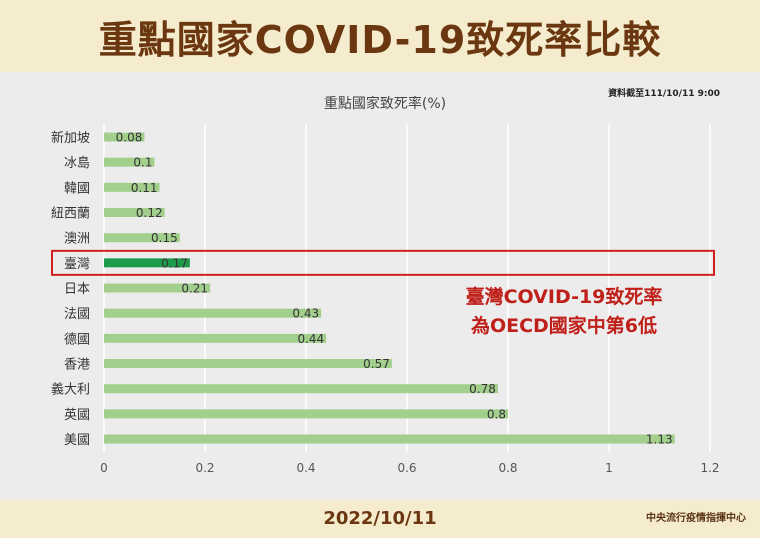  What do you see at coordinates (77, 440) in the screenshot?
I see `category-label: 美國` at bounding box center [77, 440].